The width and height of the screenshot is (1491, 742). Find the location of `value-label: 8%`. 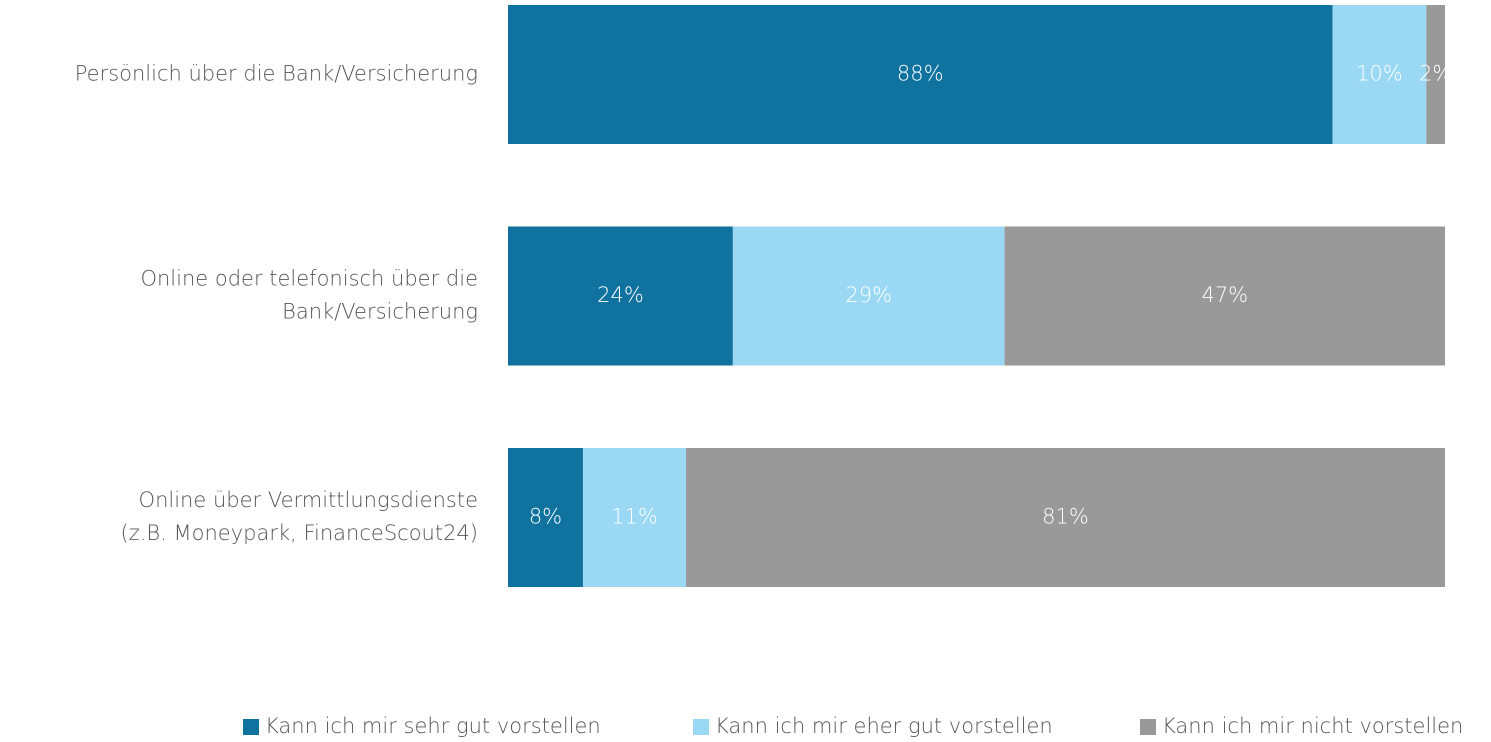

value-label: 8% is located at coordinates (545, 517).